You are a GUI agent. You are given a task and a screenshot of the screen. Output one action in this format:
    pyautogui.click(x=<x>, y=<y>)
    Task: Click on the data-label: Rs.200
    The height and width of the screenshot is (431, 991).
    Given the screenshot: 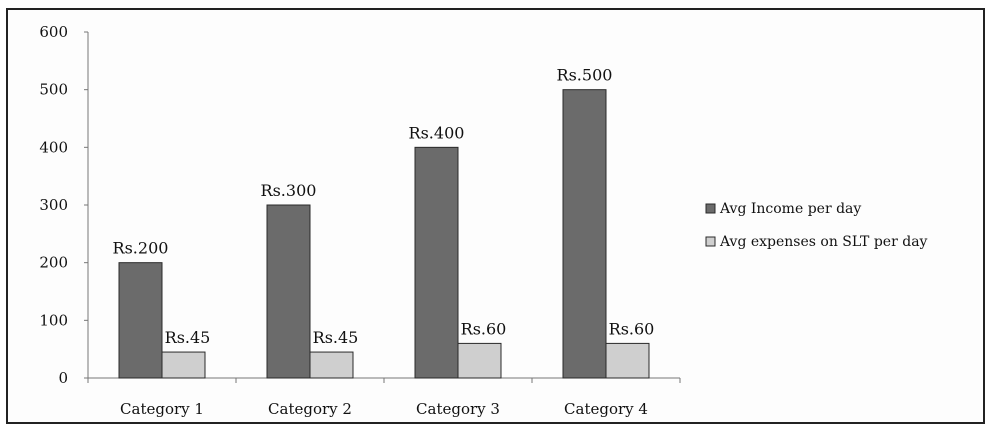 What is the action you would take?
    pyautogui.click(x=141, y=248)
    